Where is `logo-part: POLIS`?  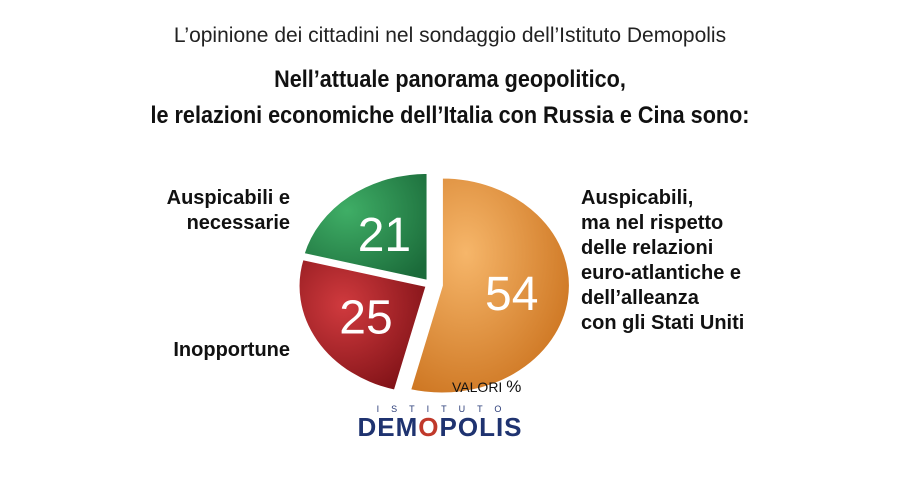 logo-part: POLIS is located at coordinates (481, 427).